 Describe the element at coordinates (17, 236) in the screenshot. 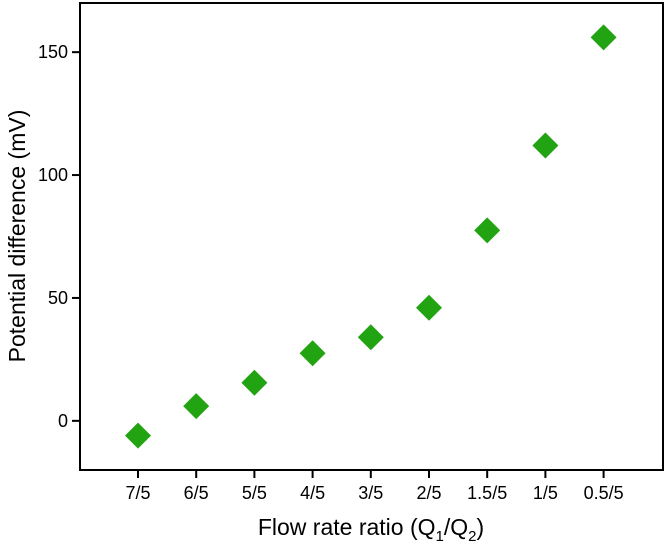

I see `y-axis-title: Potential difference (mV)` at that location.